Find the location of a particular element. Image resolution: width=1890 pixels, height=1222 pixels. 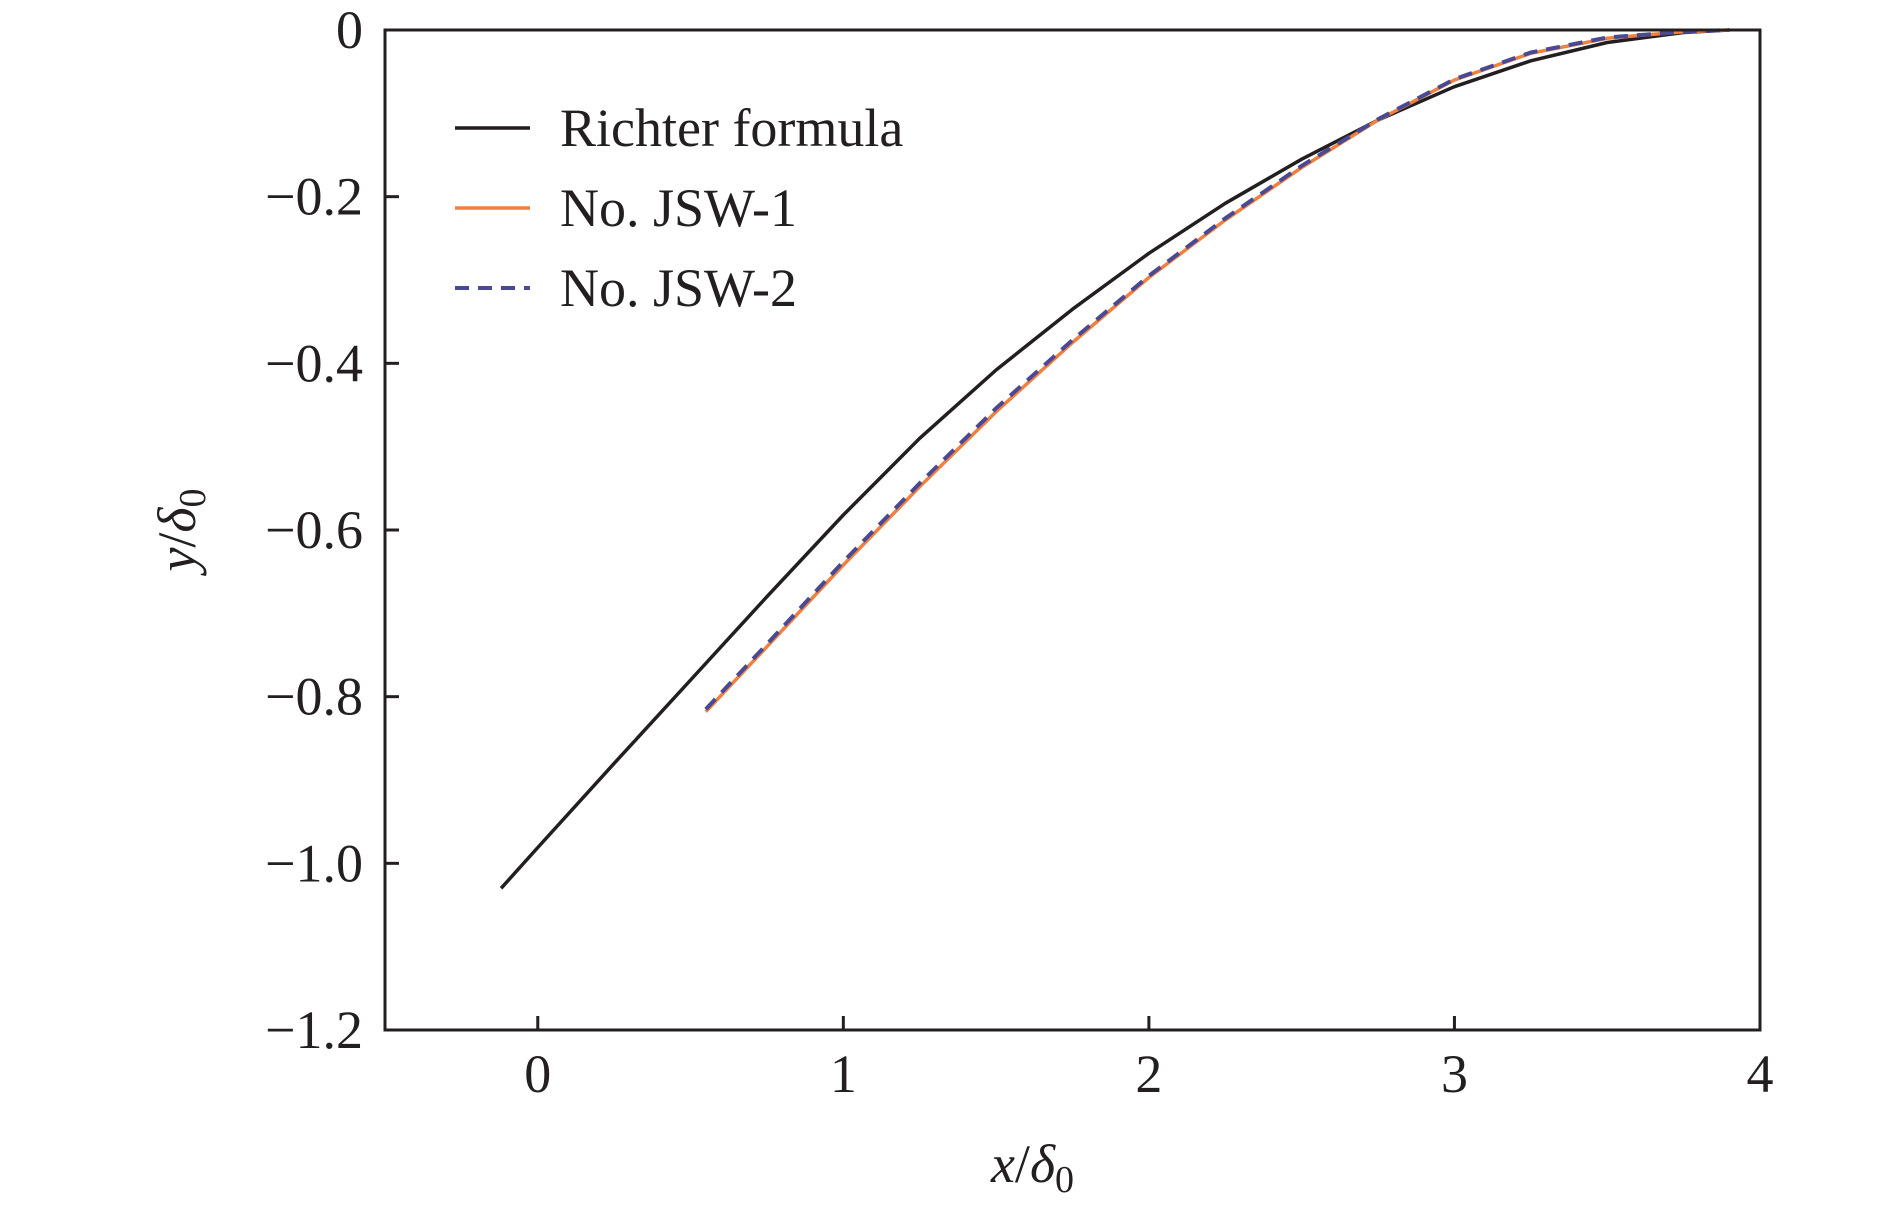

y-axis-label: y/δ0 is located at coordinates (180, 532).